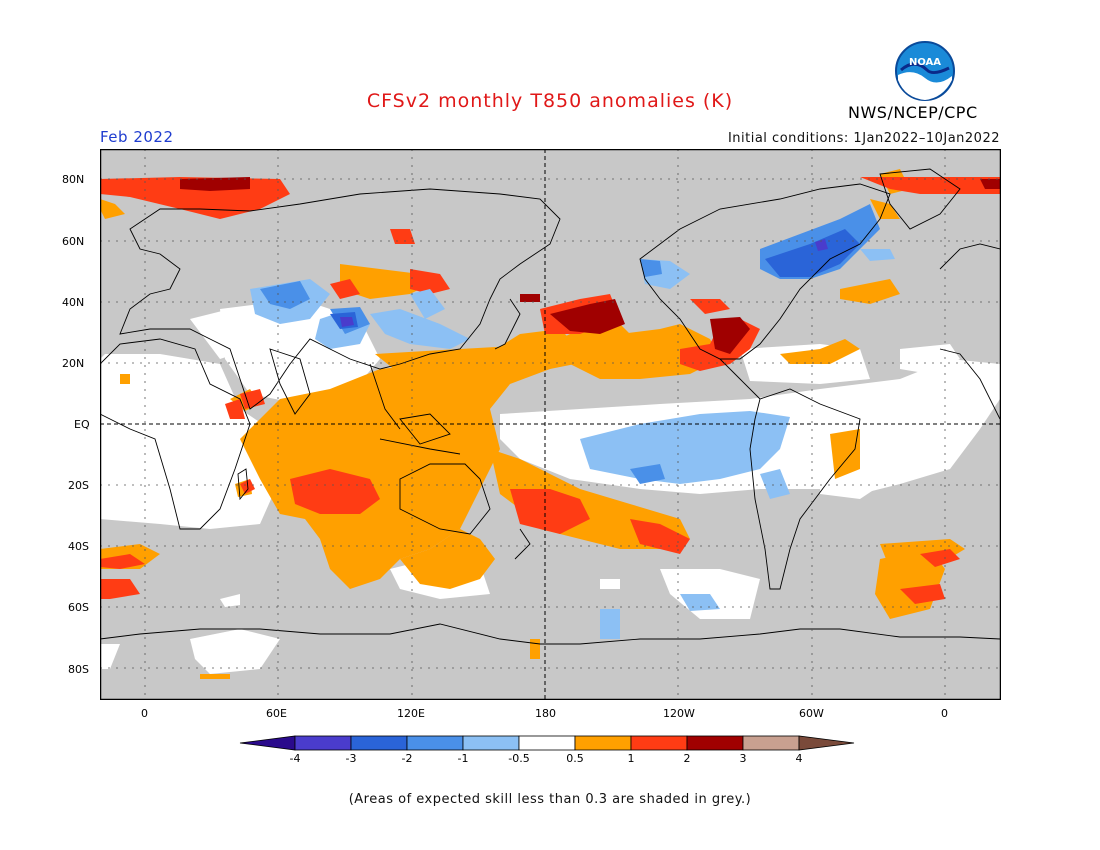 Image resolution: width=1100 pixels, height=850 pixels. What do you see at coordinates (687, 758) in the screenshot?
I see `colorbar-tick-label: 2` at bounding box center [687, 758].